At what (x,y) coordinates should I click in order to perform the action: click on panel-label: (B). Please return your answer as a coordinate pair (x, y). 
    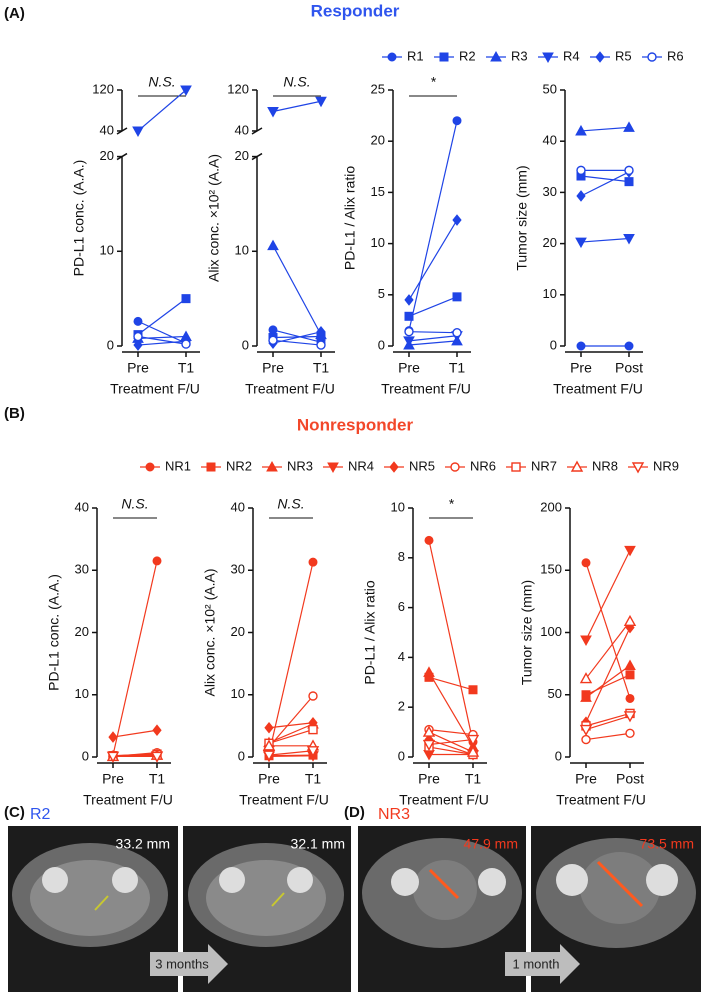
    Looking at the image, I should click on (14, 413).